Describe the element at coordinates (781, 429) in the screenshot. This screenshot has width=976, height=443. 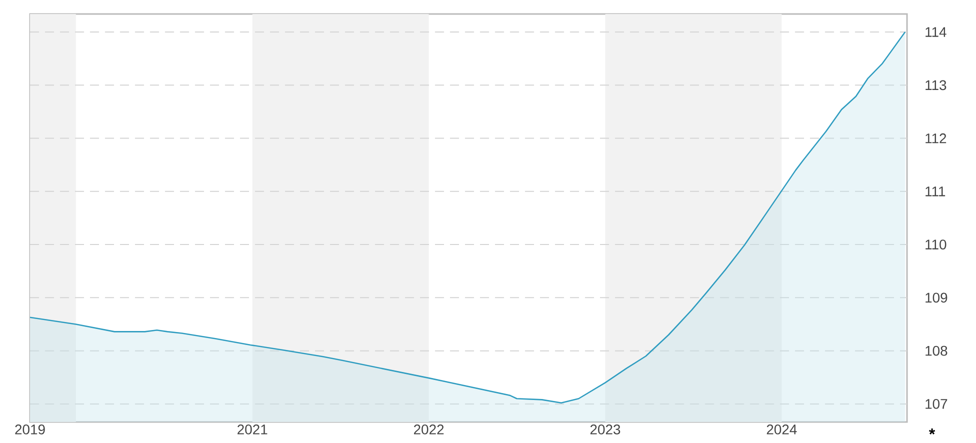
I see `x-tick-label: 2024` at that location.